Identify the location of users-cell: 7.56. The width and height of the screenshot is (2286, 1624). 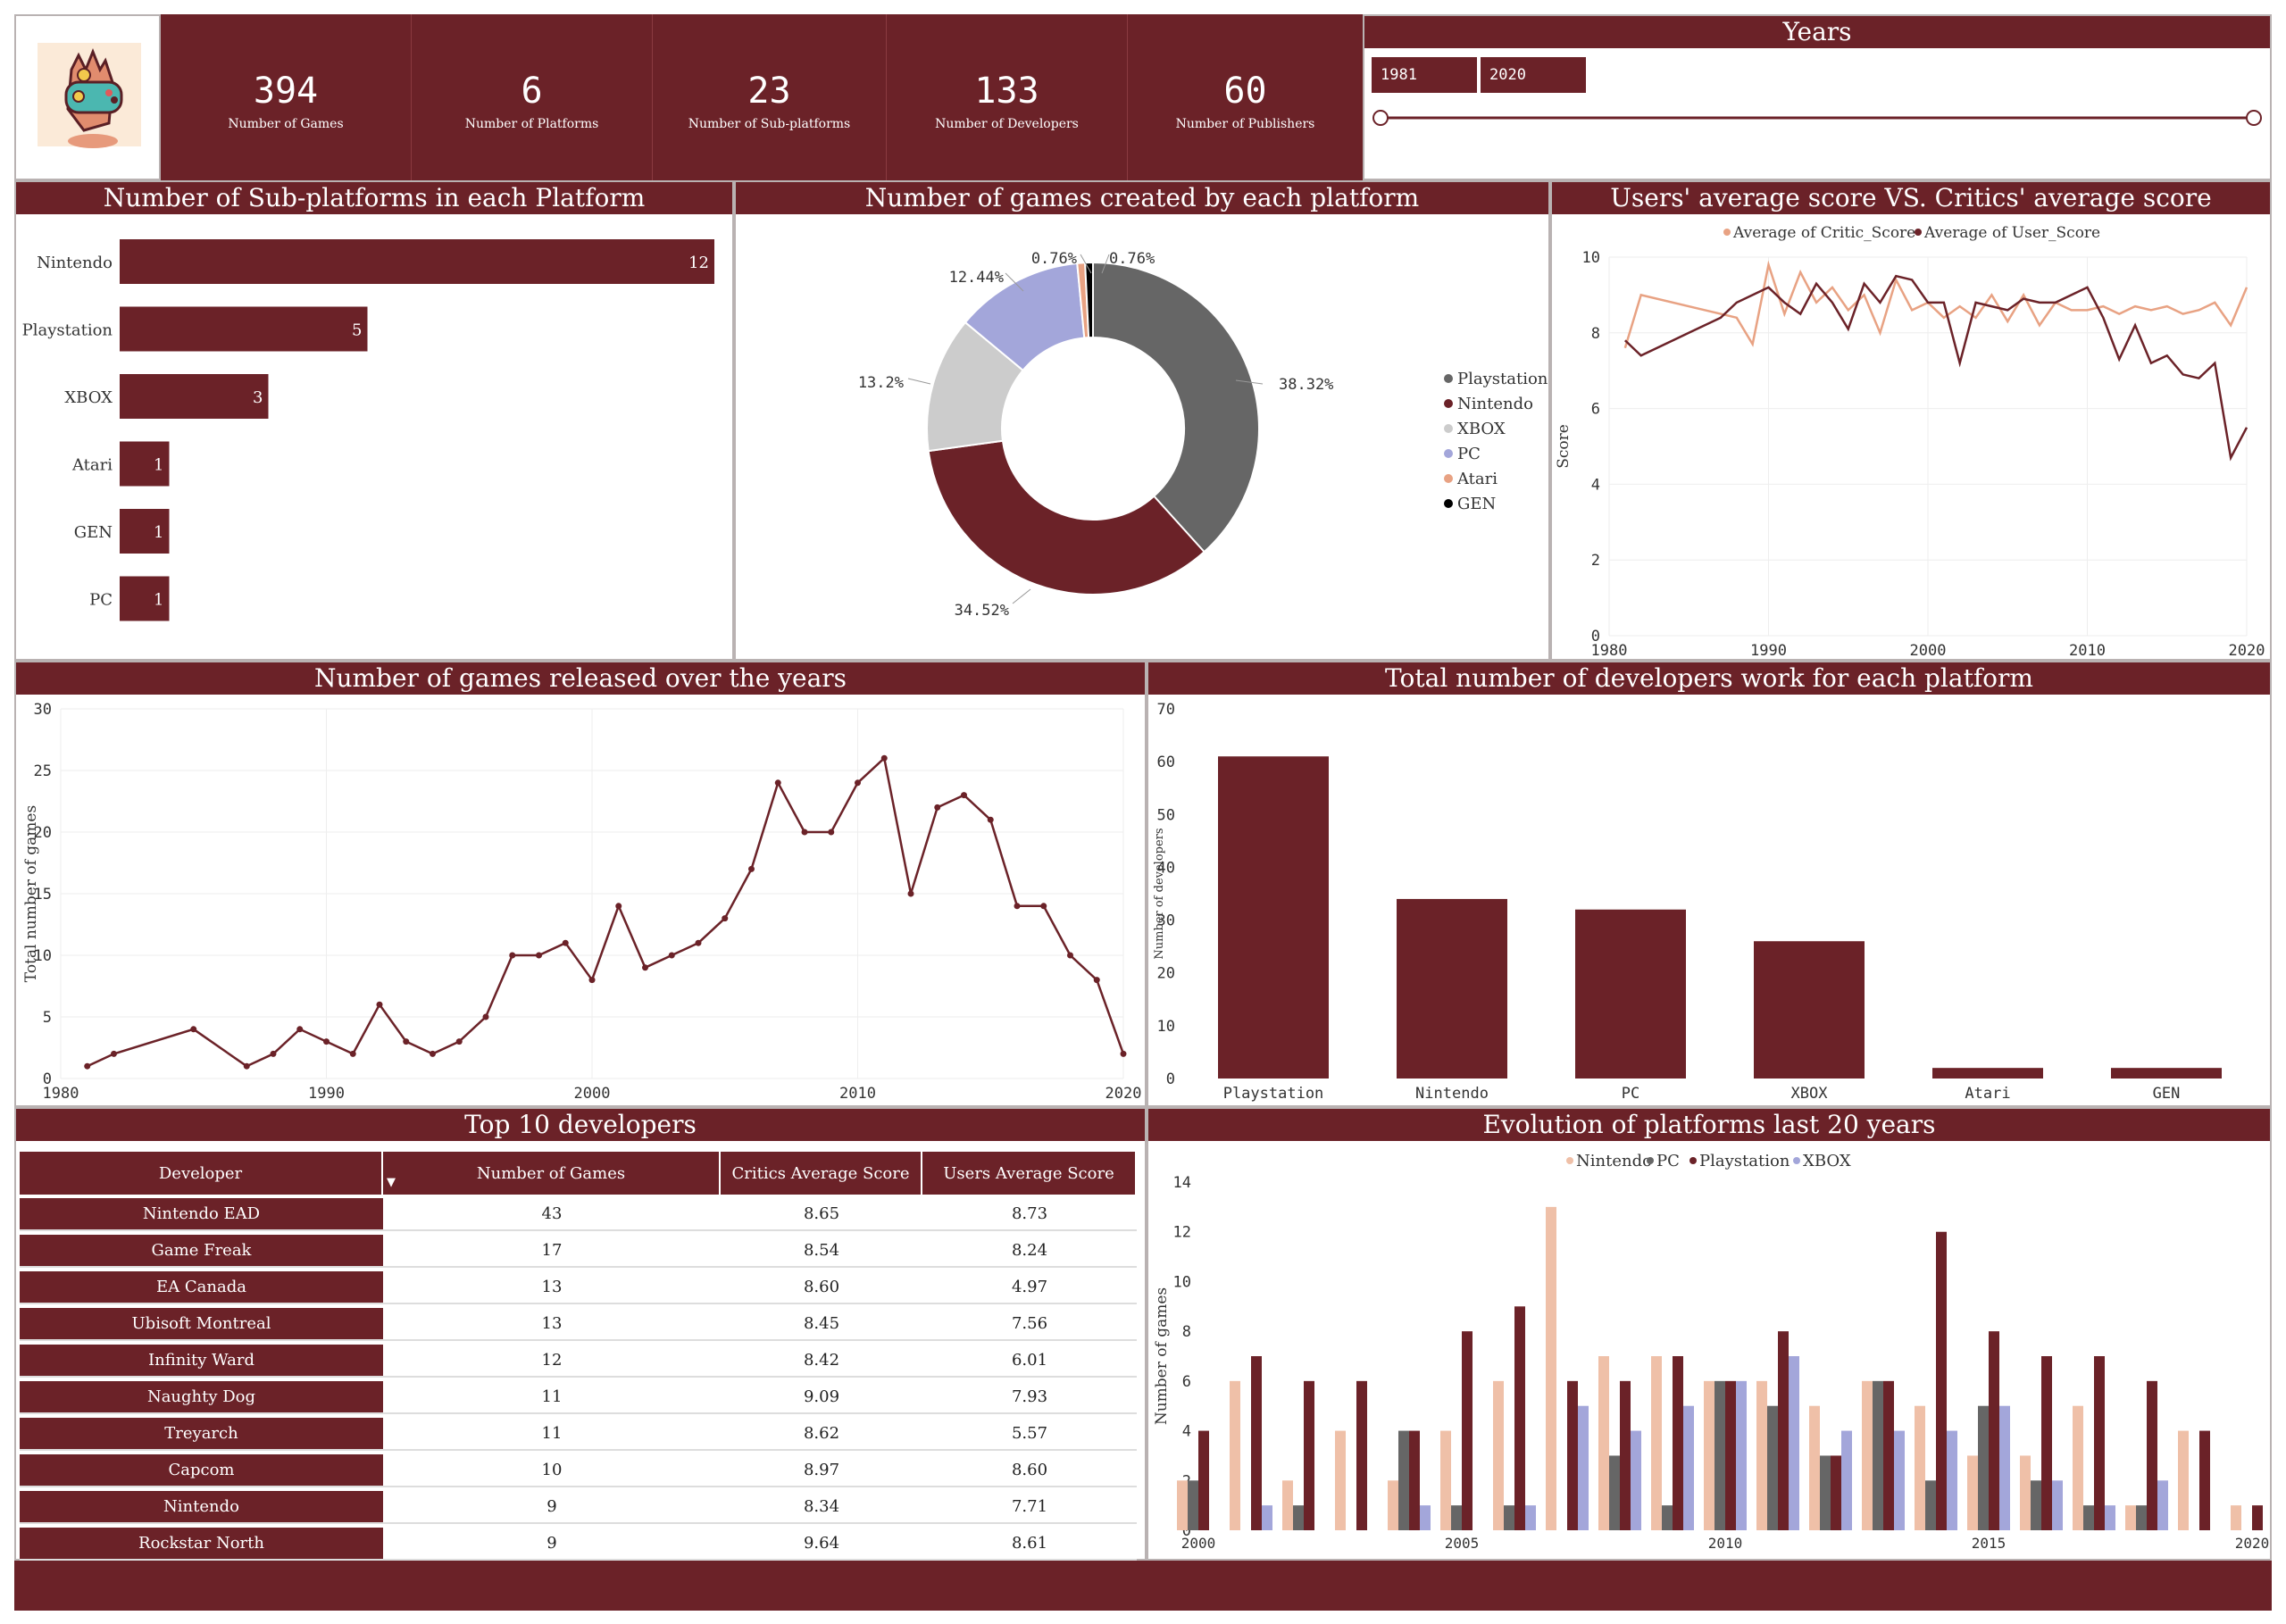
(1029, 1324).